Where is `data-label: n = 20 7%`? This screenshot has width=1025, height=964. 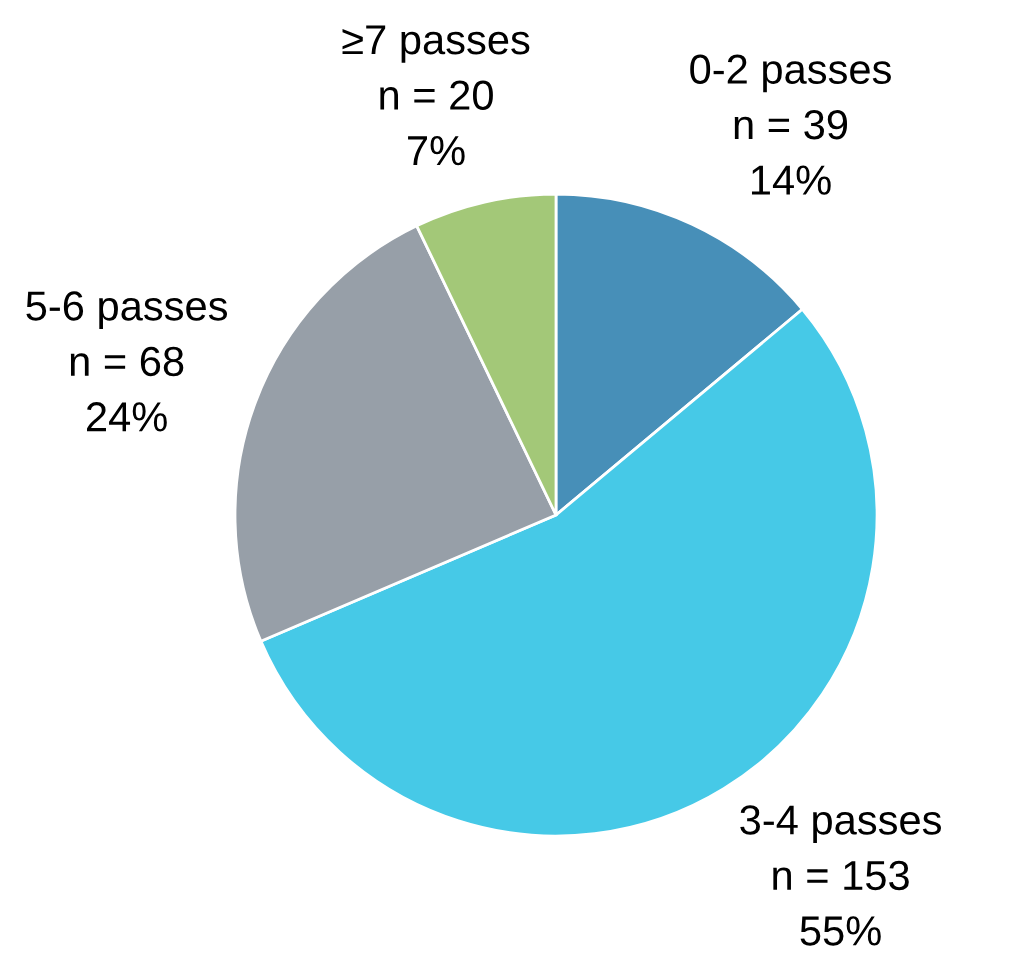
data-label: n = 20 7% is located at coordinates (436, 123).